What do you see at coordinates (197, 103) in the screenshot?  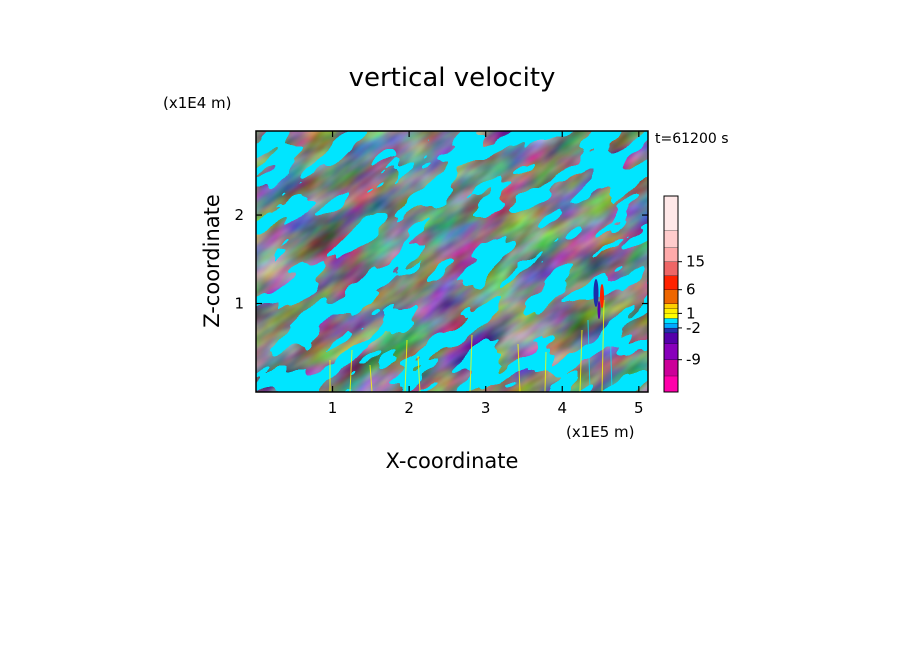 I see `y-multiplier-label: (x1E4 m)` at bounding box center [197, 103].